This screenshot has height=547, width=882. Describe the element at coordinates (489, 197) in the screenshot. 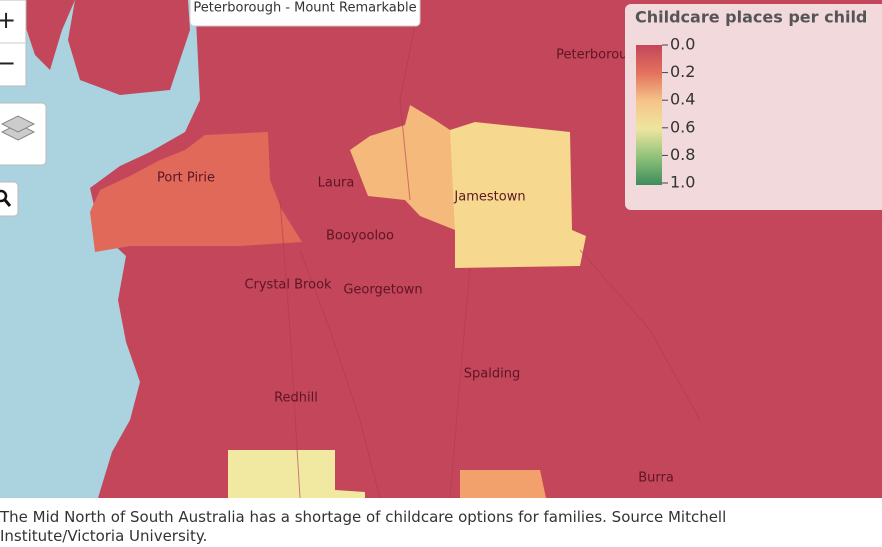

I see `place-label: Jamestown` at that location.